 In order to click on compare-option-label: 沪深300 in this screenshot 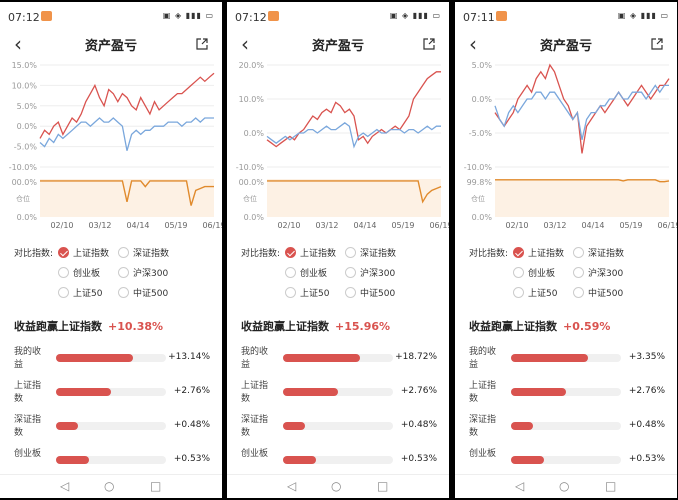, I will do `click(151, 274)`.